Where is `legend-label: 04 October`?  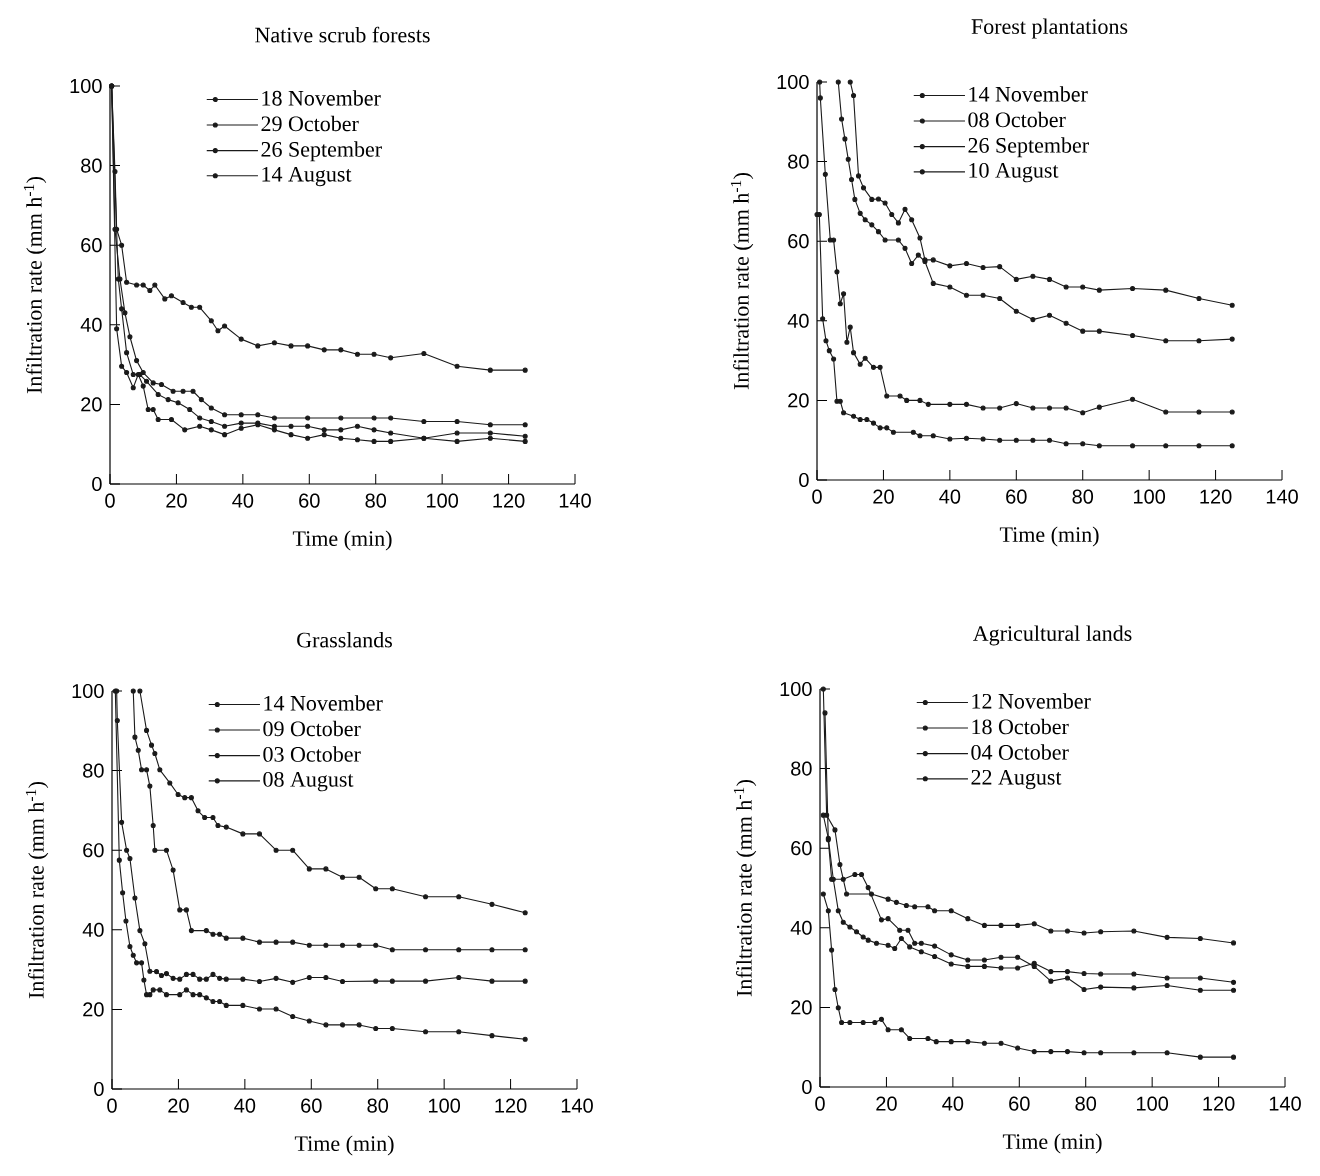
legend-label: 04 October is located at coordinates (1020, 752).